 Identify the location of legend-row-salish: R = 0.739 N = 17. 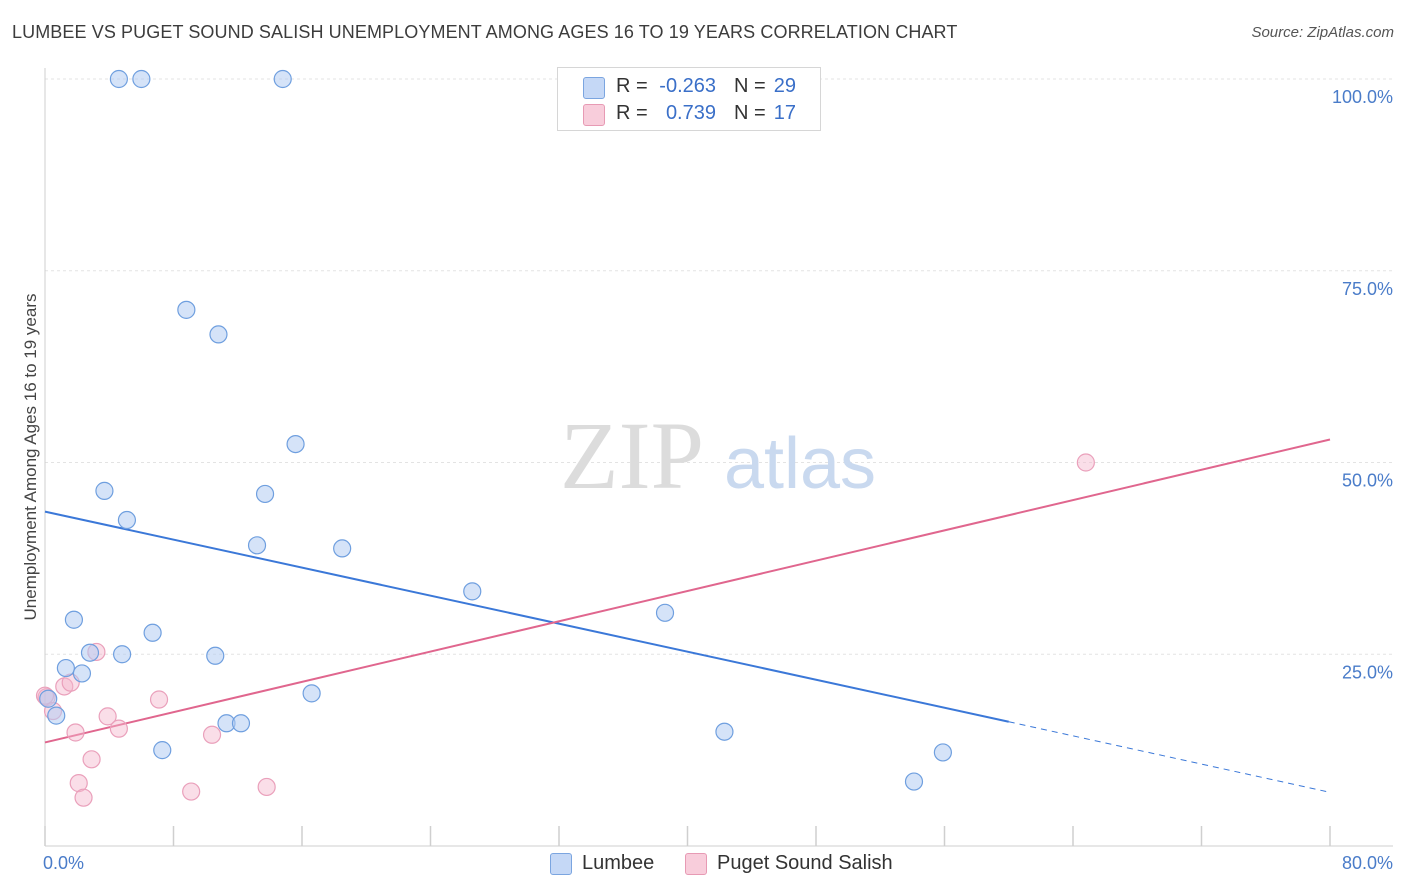
(689, 114).